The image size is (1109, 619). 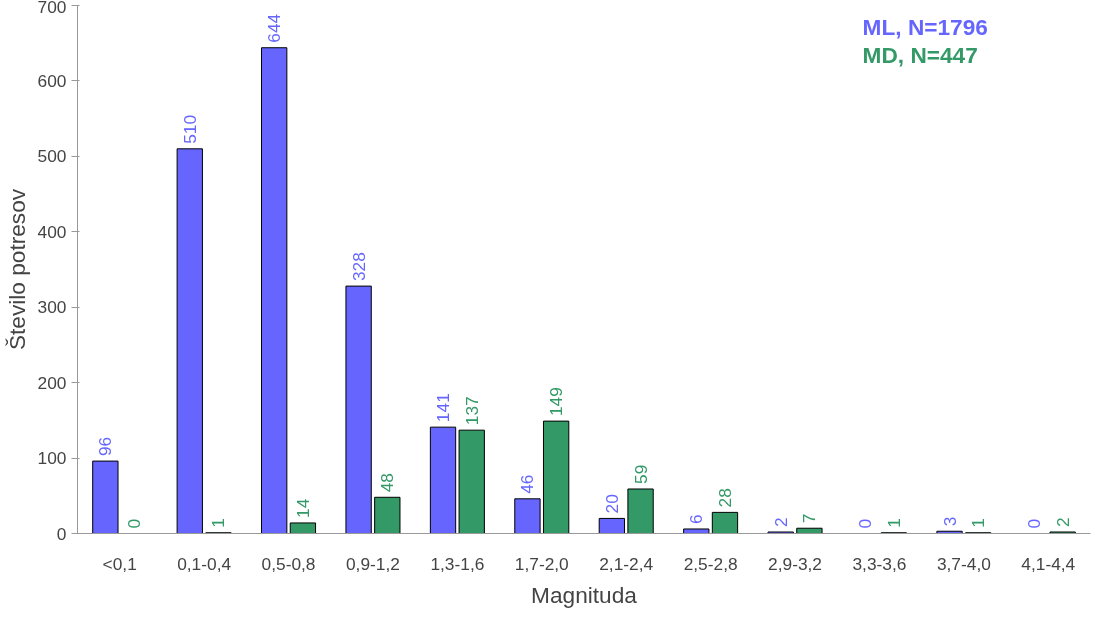 What do you see at coordinates (52, 382) in the screenshot?
I see `y-tick-label: 200` at bounding box center [52, 382].